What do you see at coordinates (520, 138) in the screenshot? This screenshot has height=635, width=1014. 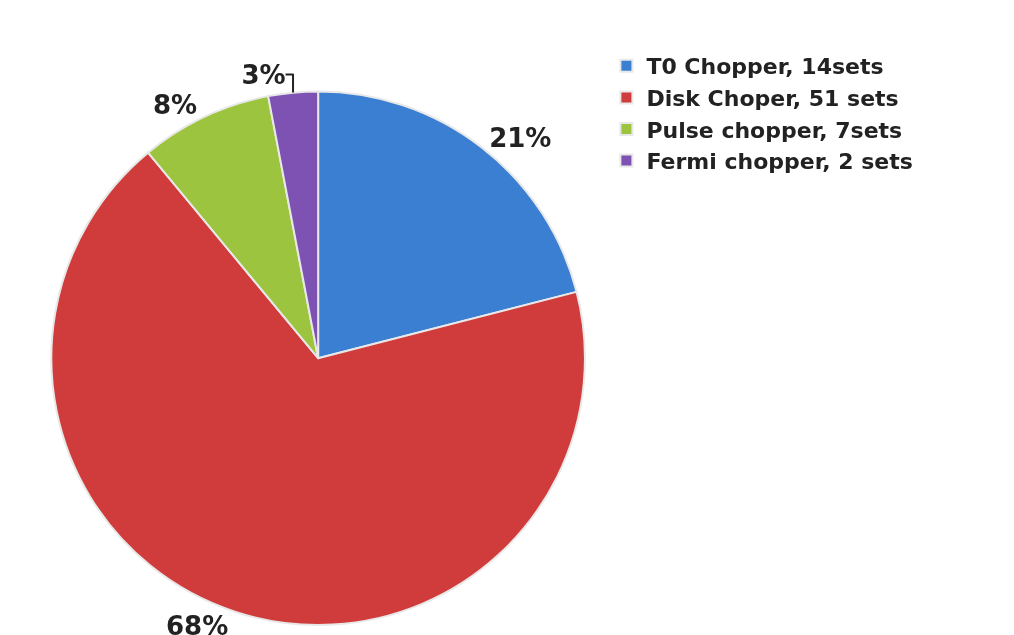 I see `data-label: 21%` at bounding box center [520, 138].